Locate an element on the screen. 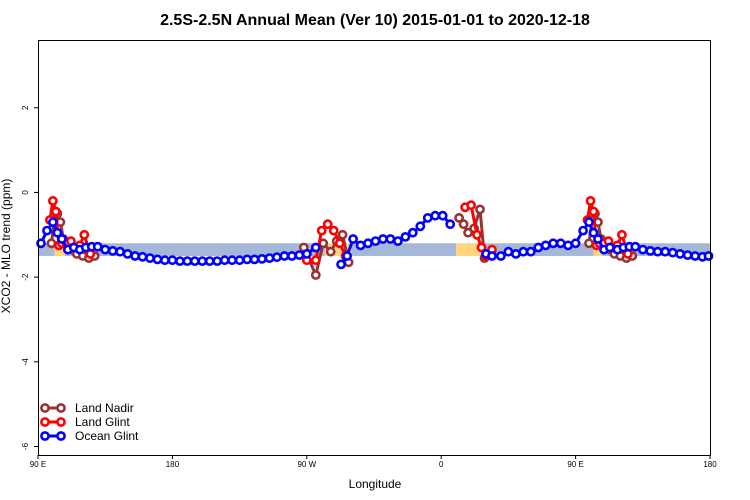 This screenshot has height=500, width=750. legend-label-land-glint: Land Glint is located at coordinates (102, 422).